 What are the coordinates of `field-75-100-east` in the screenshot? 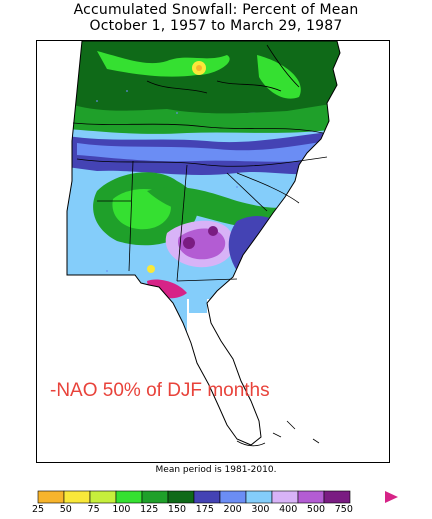 It's located at (279, 77).